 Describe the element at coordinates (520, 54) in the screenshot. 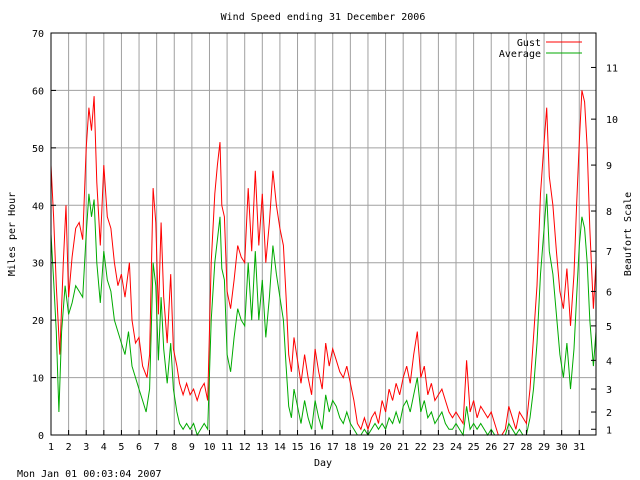

I see `legend-label-average: Average` at that location.